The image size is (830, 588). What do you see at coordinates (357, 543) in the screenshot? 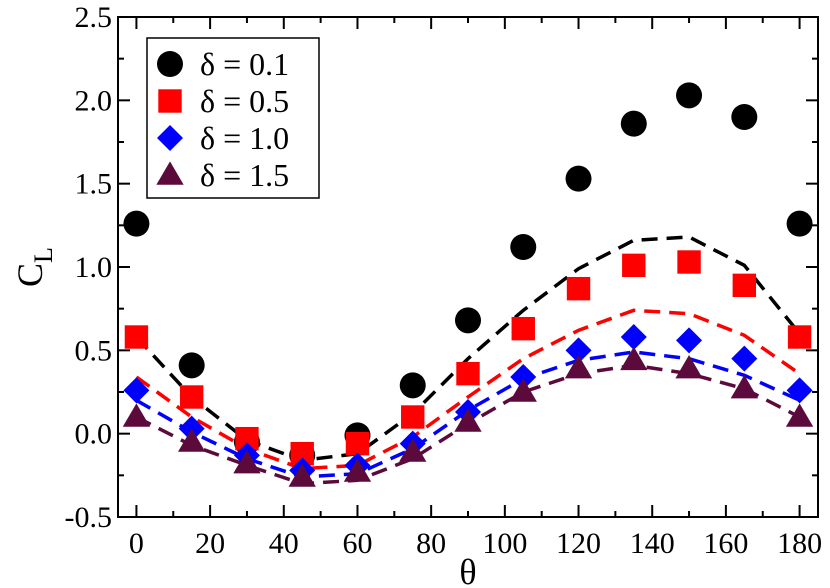
I see `x-tick-label: 60` at bounding box center [357, 543].